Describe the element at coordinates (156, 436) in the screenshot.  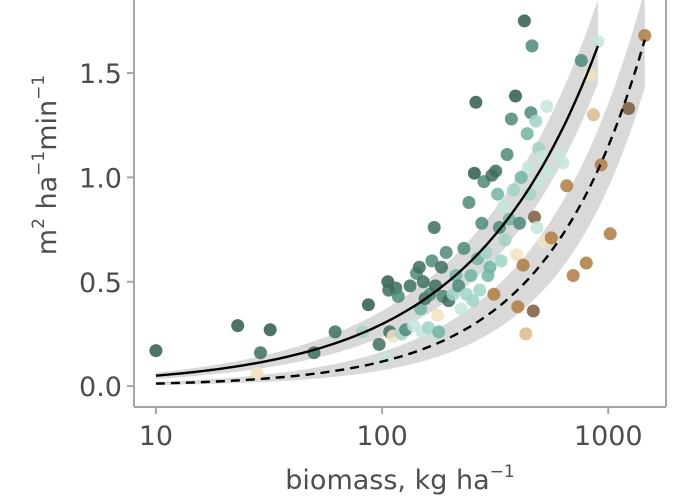
I see `x-tick-label: 10` at that location.